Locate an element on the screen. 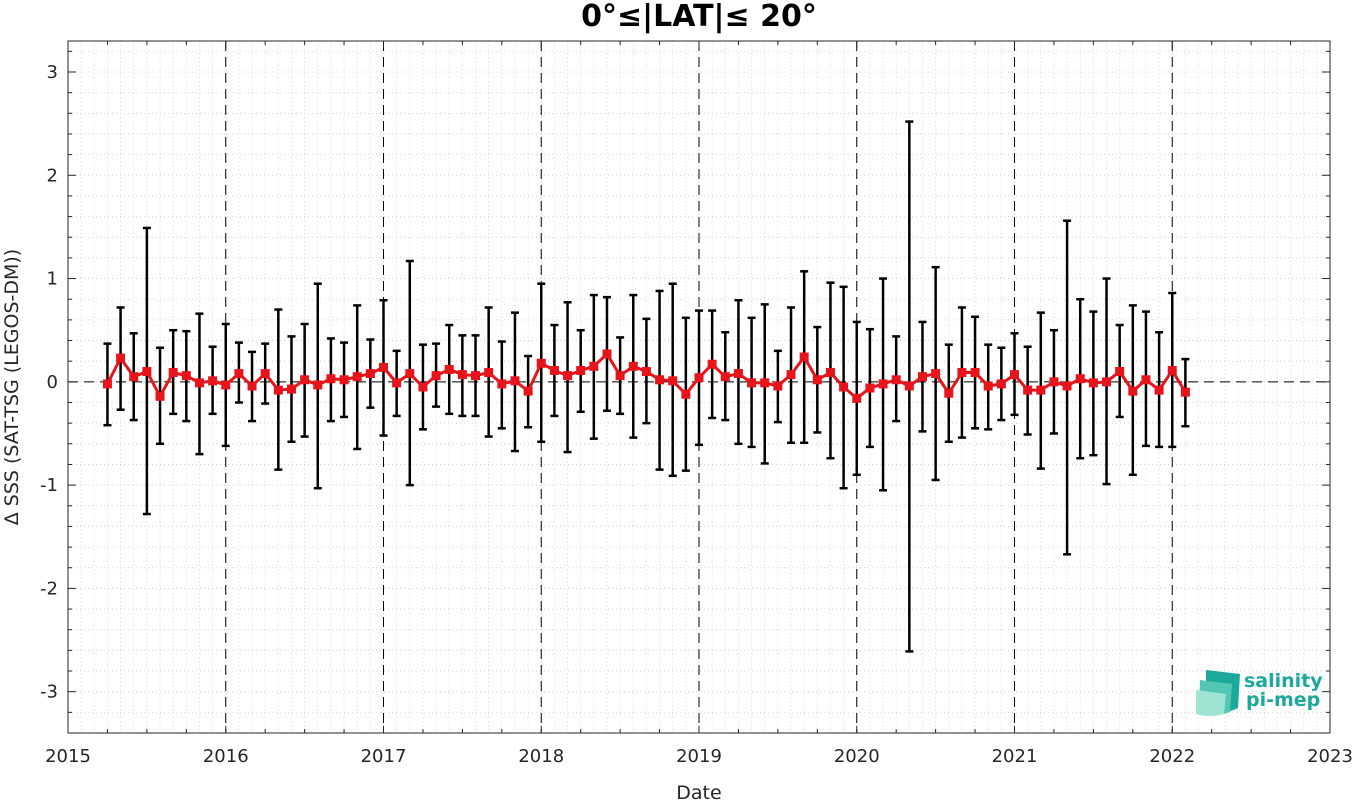  x-axis-label: Date is located at coordinates (698, 791).